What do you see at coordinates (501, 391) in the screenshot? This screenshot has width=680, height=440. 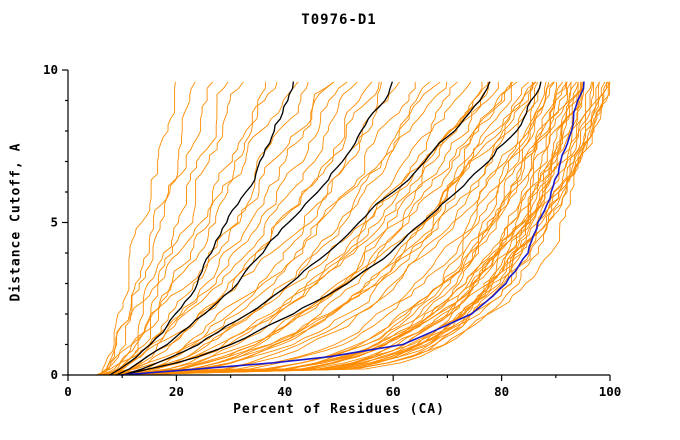 I see `x-tick-label: 80` at bounding box center [501, 391].